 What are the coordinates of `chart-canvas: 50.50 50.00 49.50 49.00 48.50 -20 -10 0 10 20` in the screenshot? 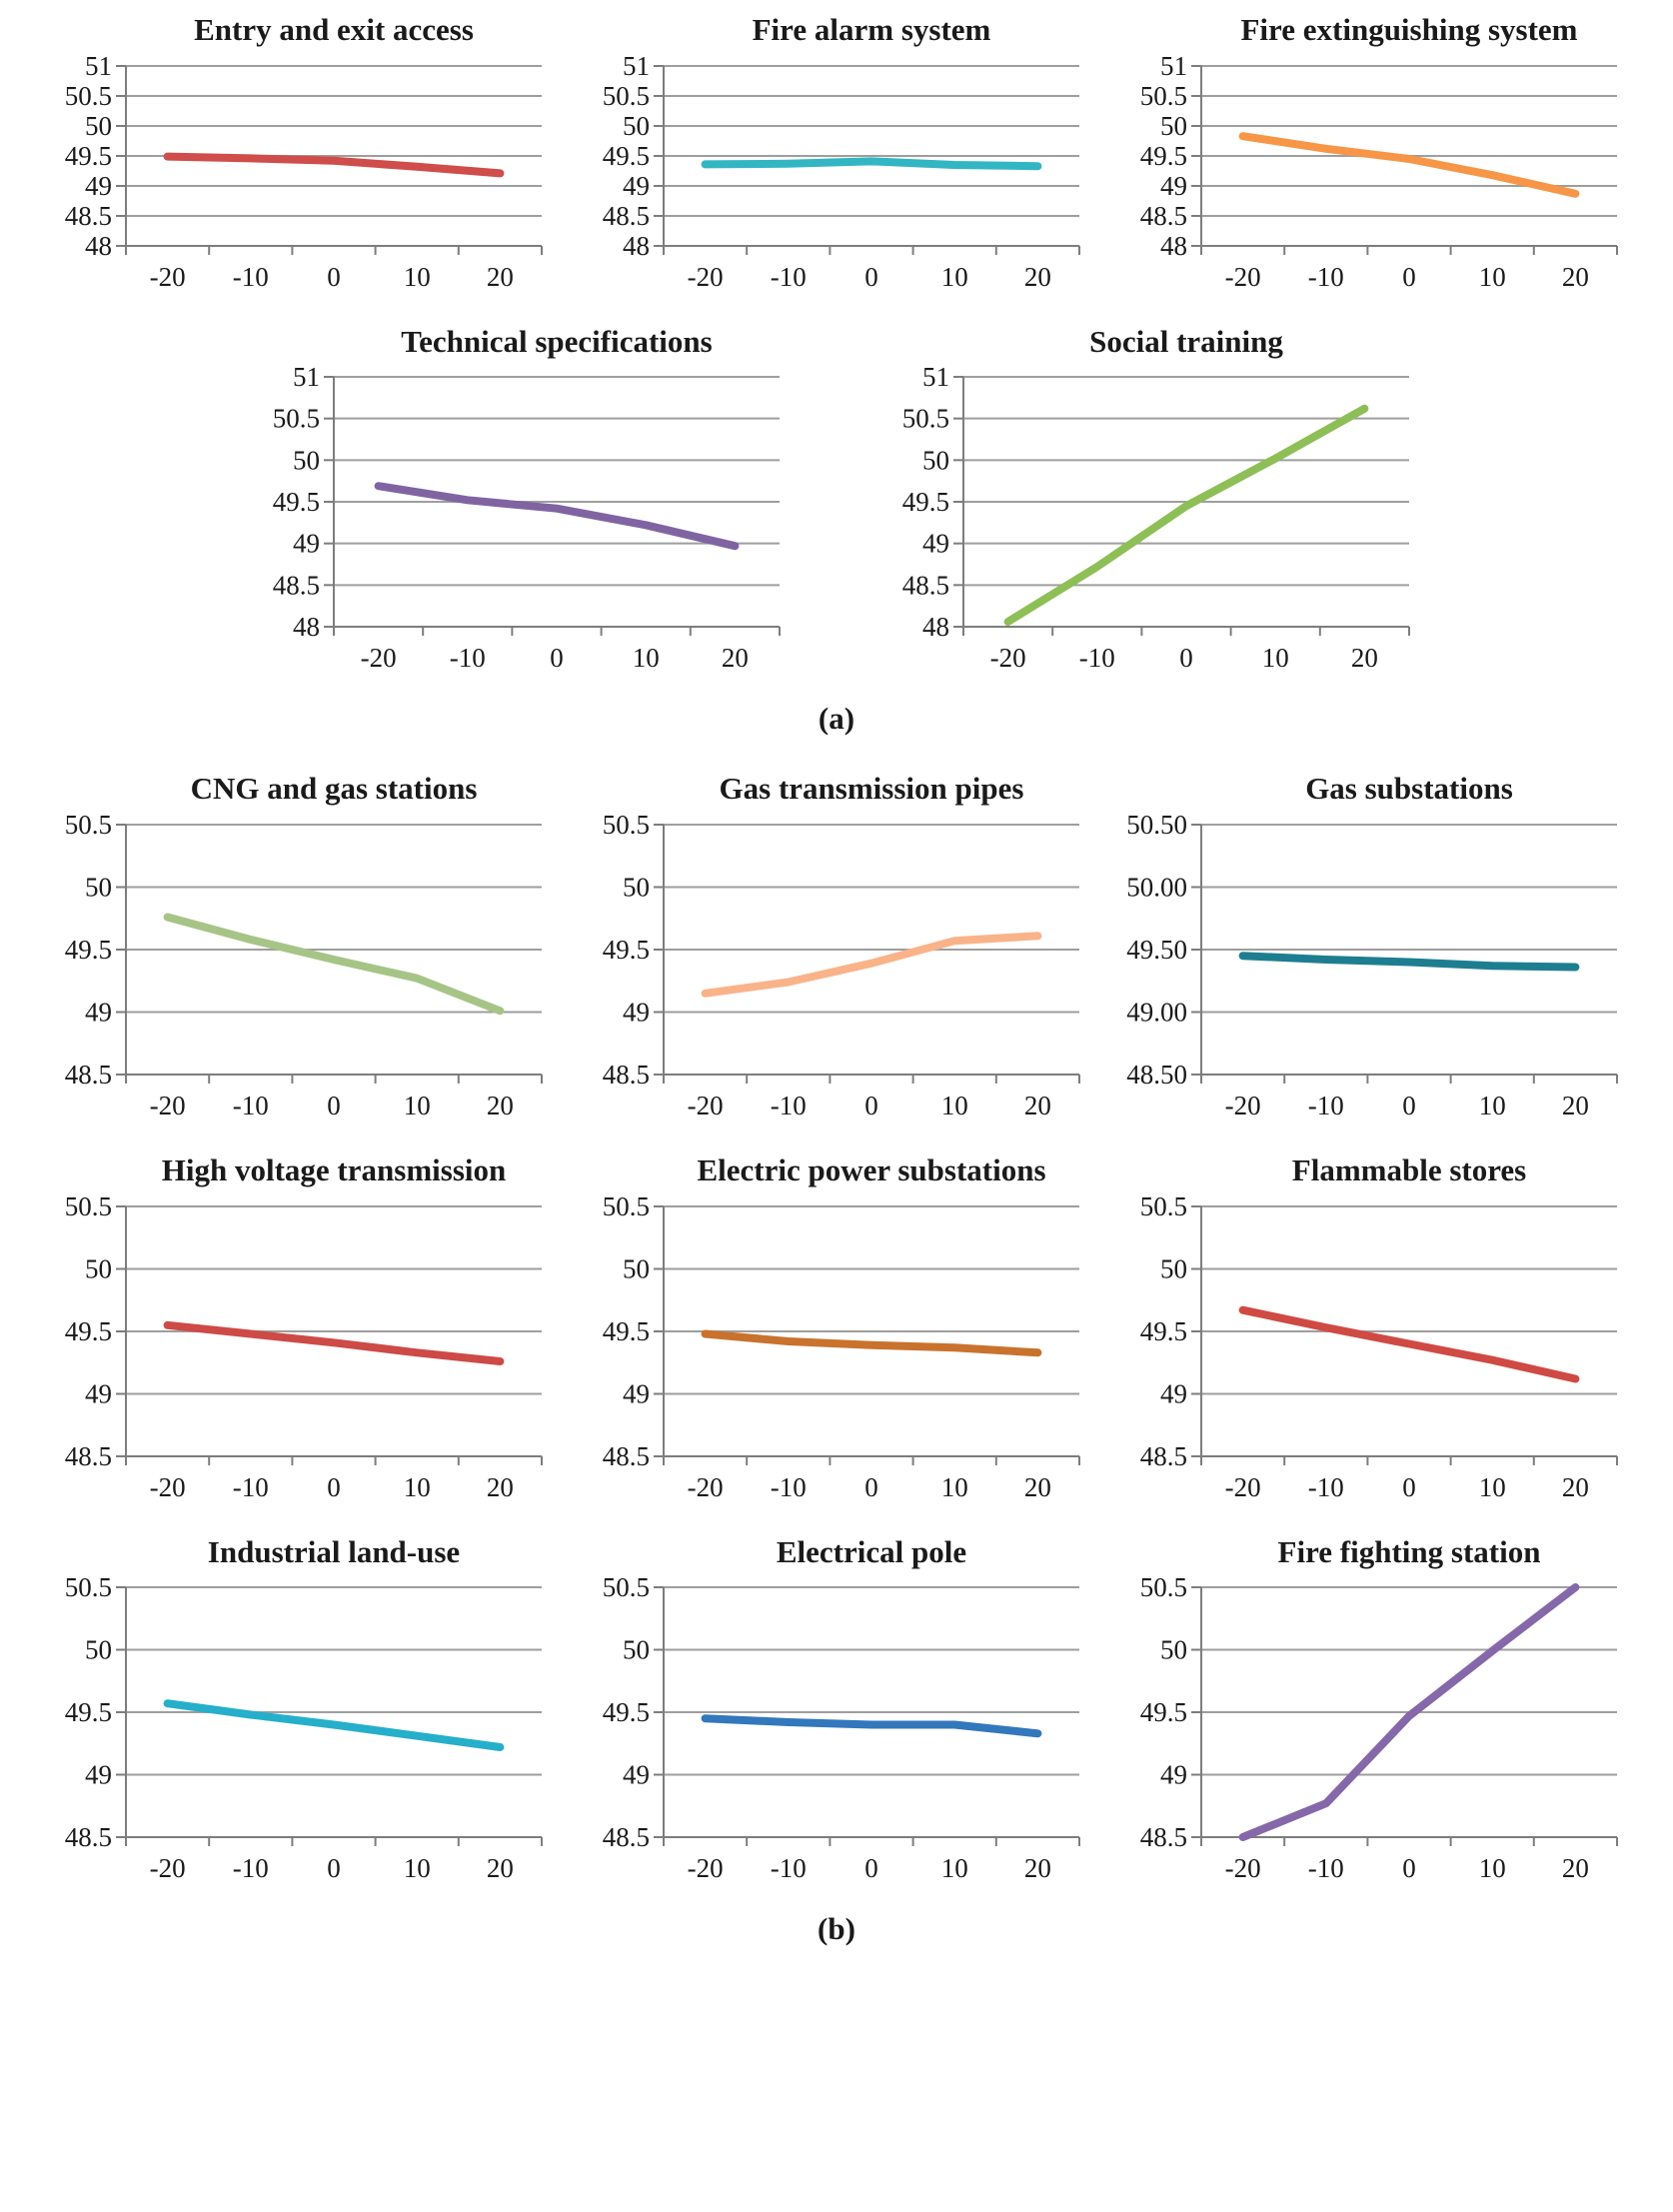 It's located at (1372, 966).